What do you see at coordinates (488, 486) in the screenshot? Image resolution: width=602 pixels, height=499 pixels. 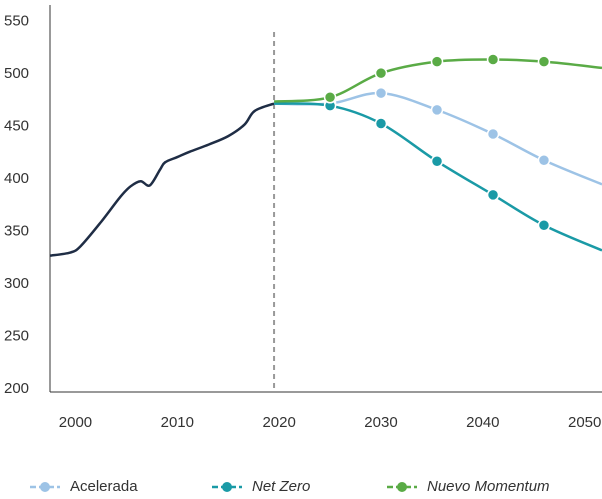 I see `legend-label: Nuevo Momentum` at bounding box center [488, 486].